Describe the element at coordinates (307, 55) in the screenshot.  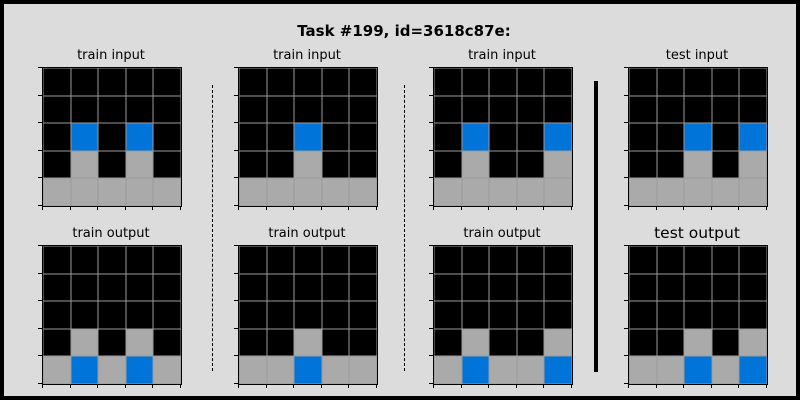
I see `panel-label: train input` at that location.